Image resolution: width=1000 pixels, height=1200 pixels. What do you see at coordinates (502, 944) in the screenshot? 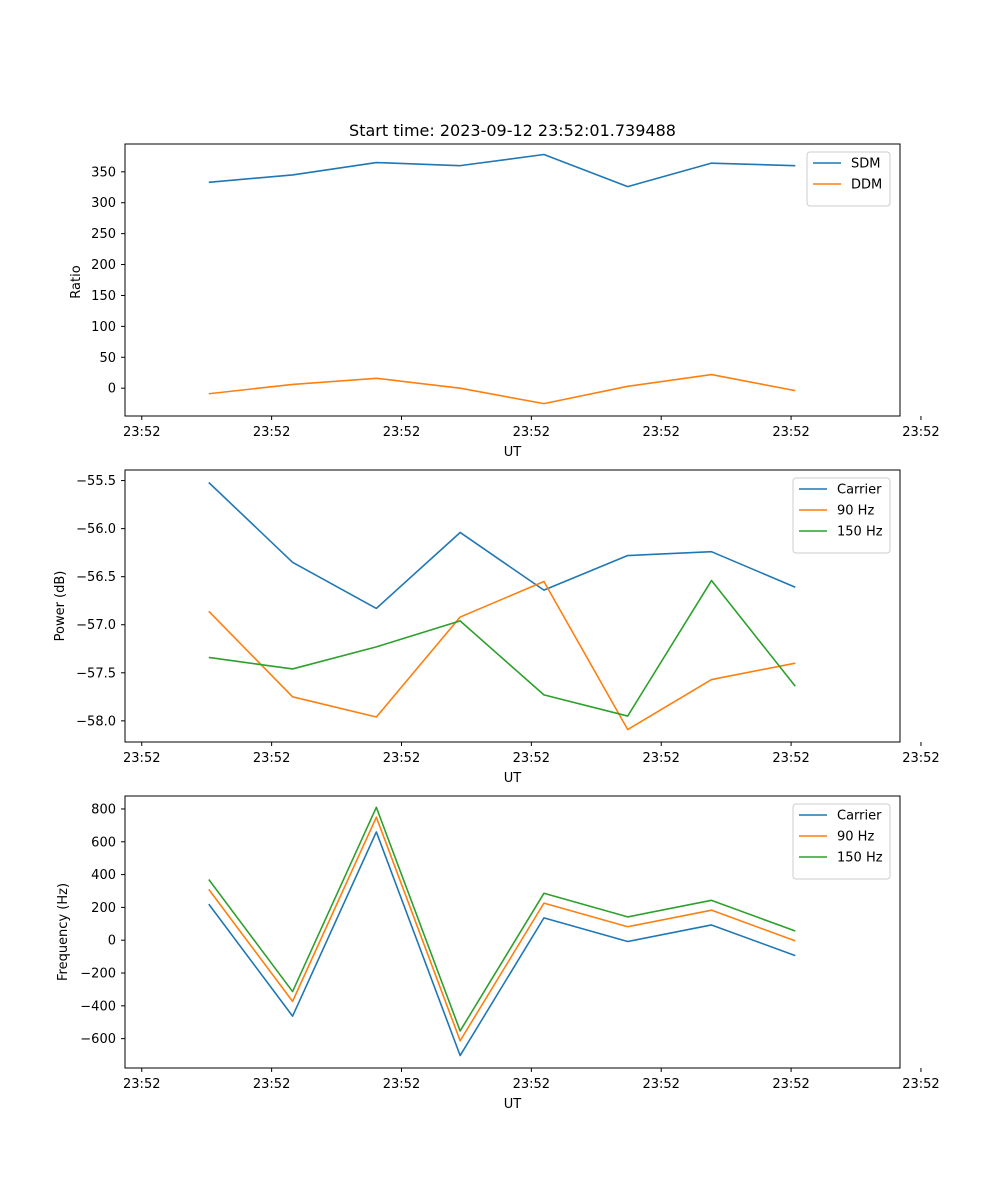
I see `frequency-series-carrier-line` at bounding box center [502, 944].